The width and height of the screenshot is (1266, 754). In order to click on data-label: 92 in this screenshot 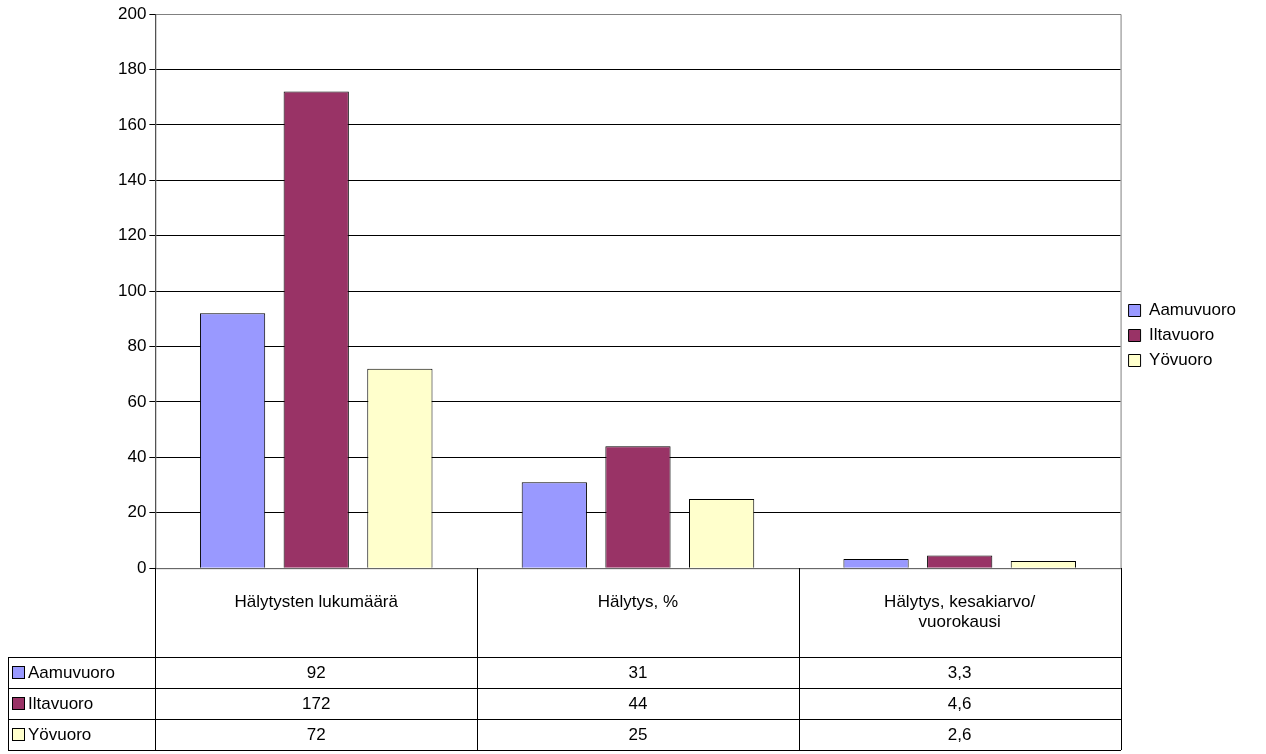, I will do `click(316, 672)`.